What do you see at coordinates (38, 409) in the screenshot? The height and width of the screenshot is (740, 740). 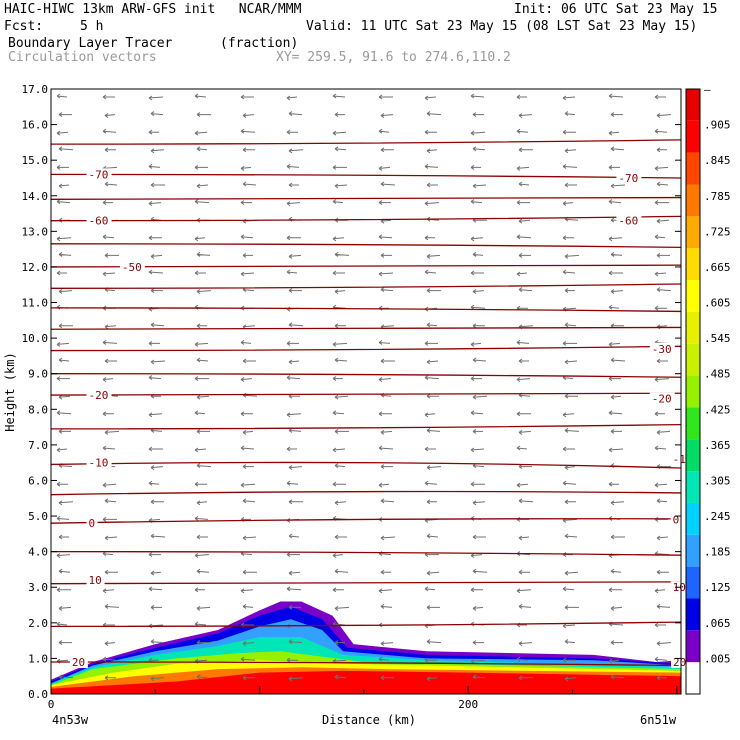 I see `y-tick-label: 8.0` at bounding box center [38, 409].